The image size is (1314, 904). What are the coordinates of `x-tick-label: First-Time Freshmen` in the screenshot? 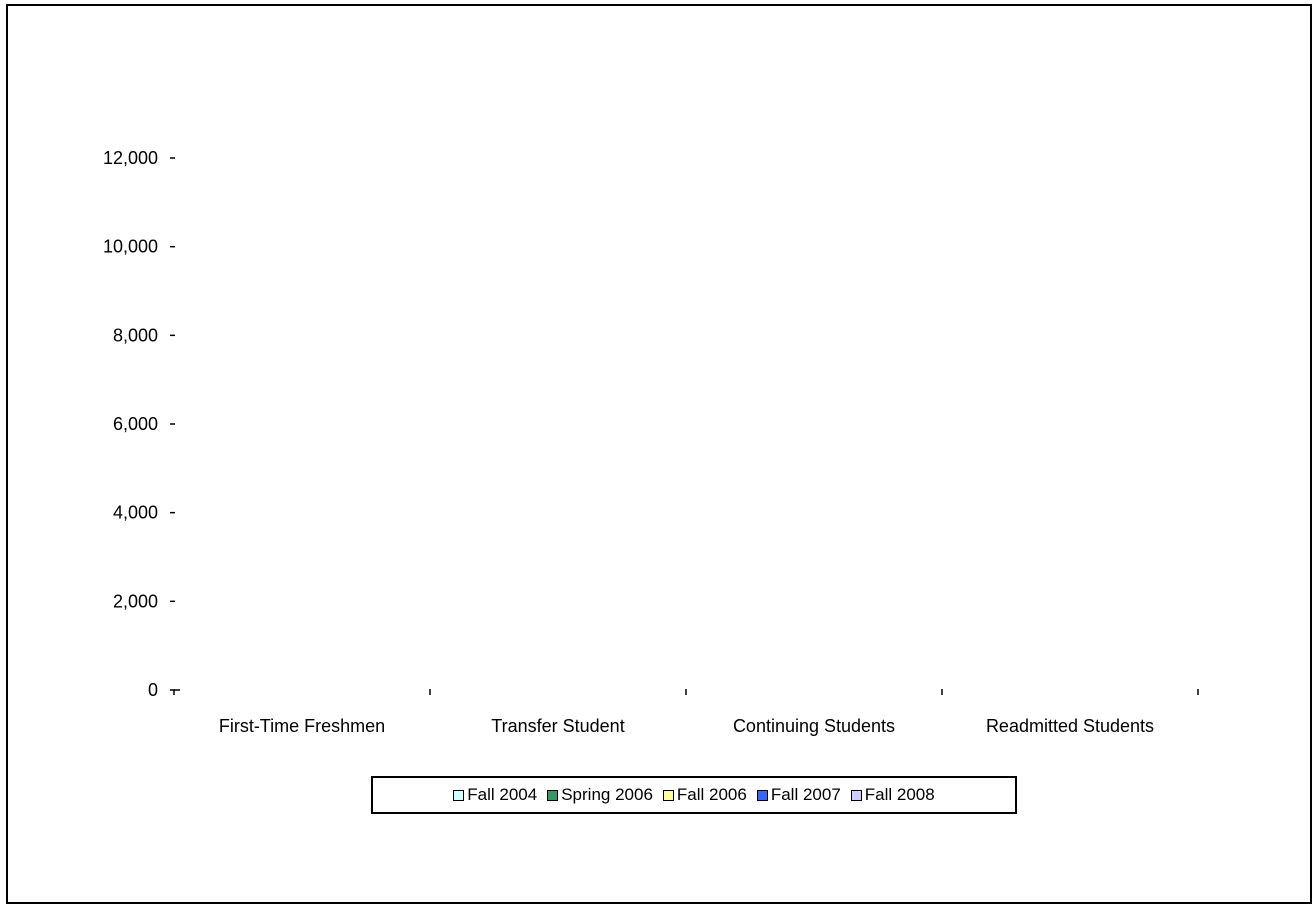 It's located at (302, 726).